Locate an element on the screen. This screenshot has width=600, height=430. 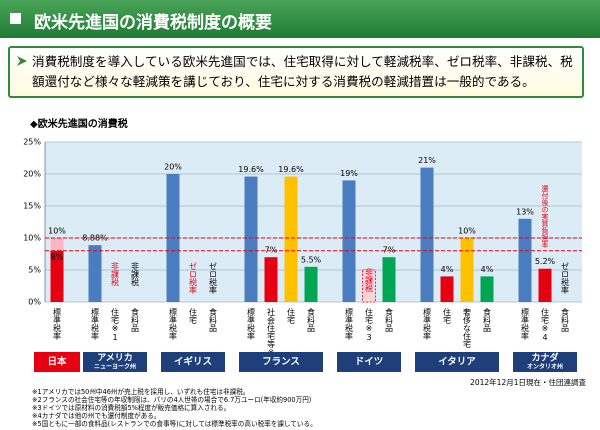
country-label: ドイツ is located at coordinates (369, 362).